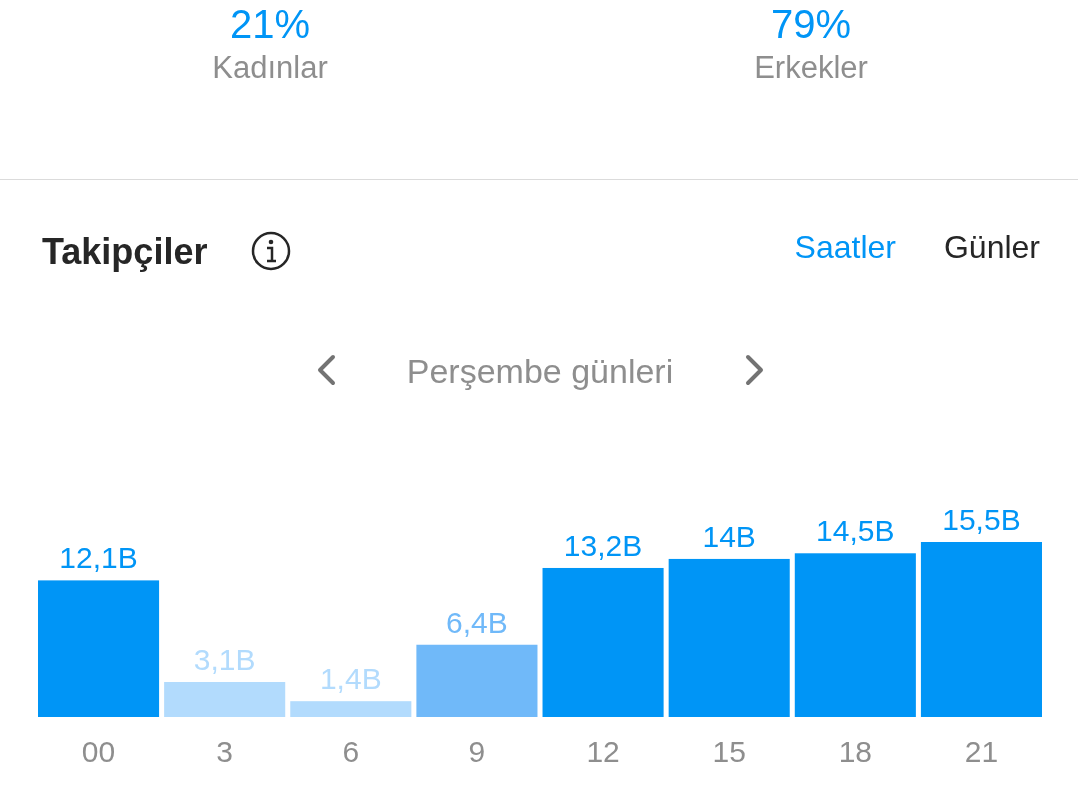 This screenshot has width=1078, height=803. Describe the element at coordinates (845, 247) in the screenshot. I see `text: Saatler` at that location.